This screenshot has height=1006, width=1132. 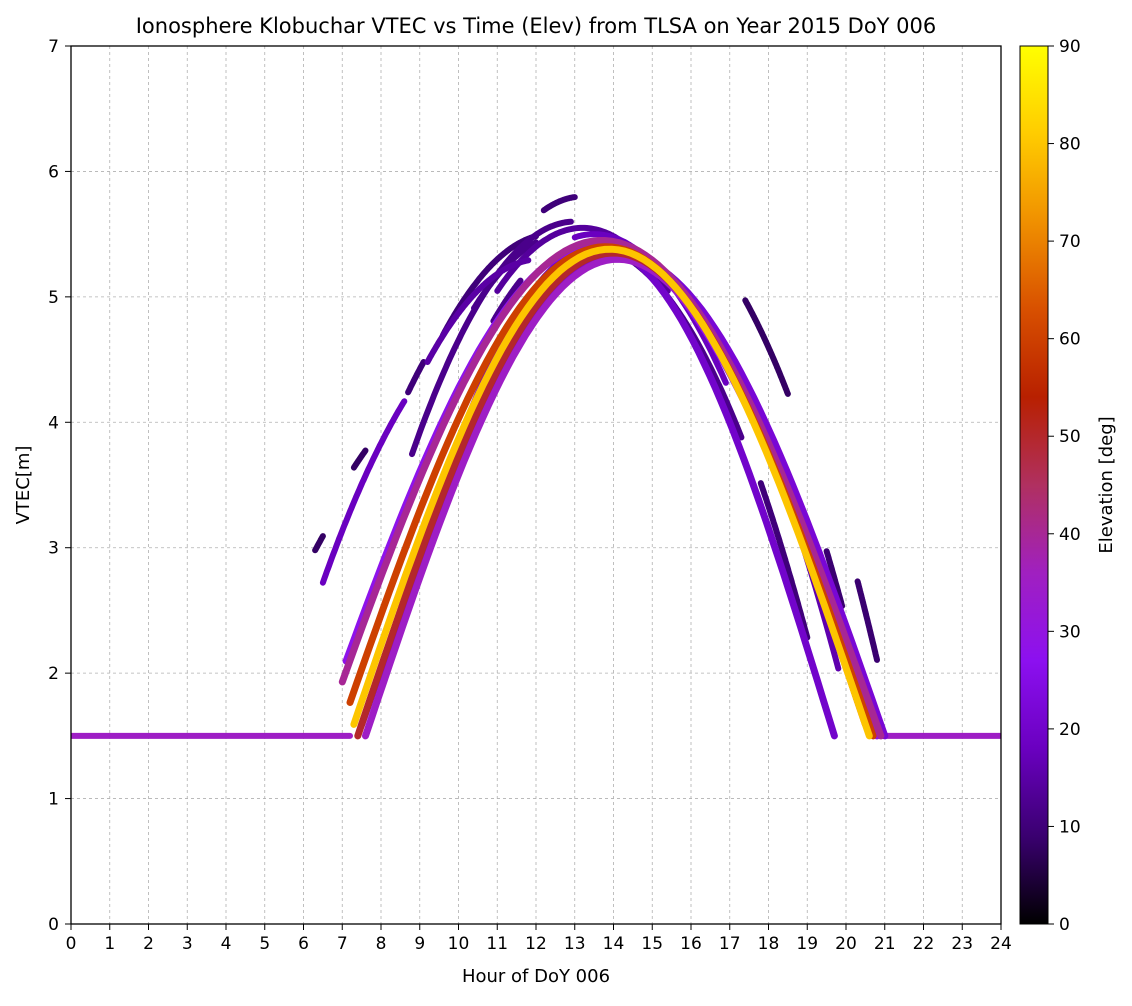 I want to click on y-tick-label: 3, so click(x=53, y=549).